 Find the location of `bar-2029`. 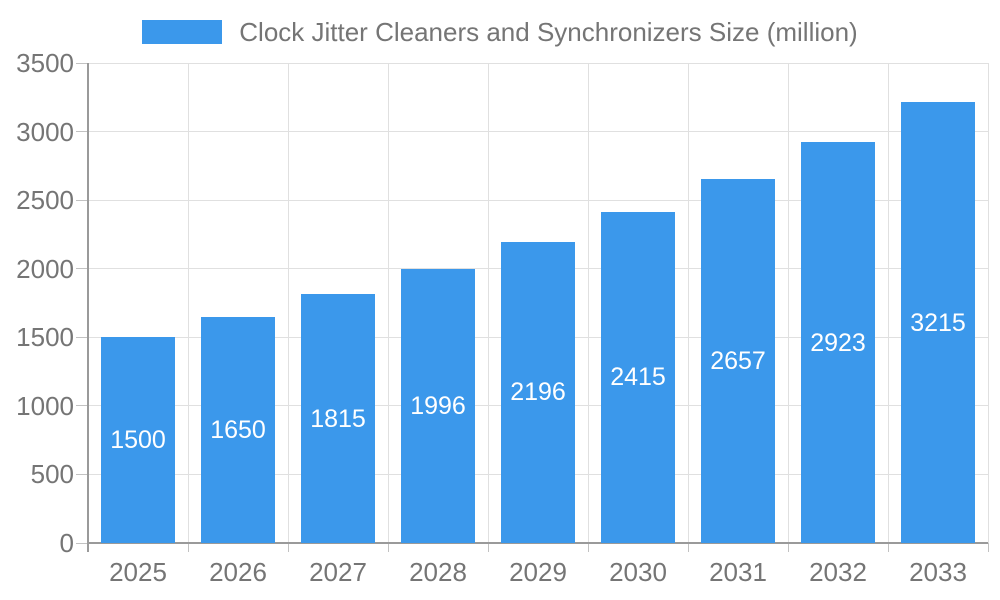

bar-2029 is located at coordinates (538, 392).